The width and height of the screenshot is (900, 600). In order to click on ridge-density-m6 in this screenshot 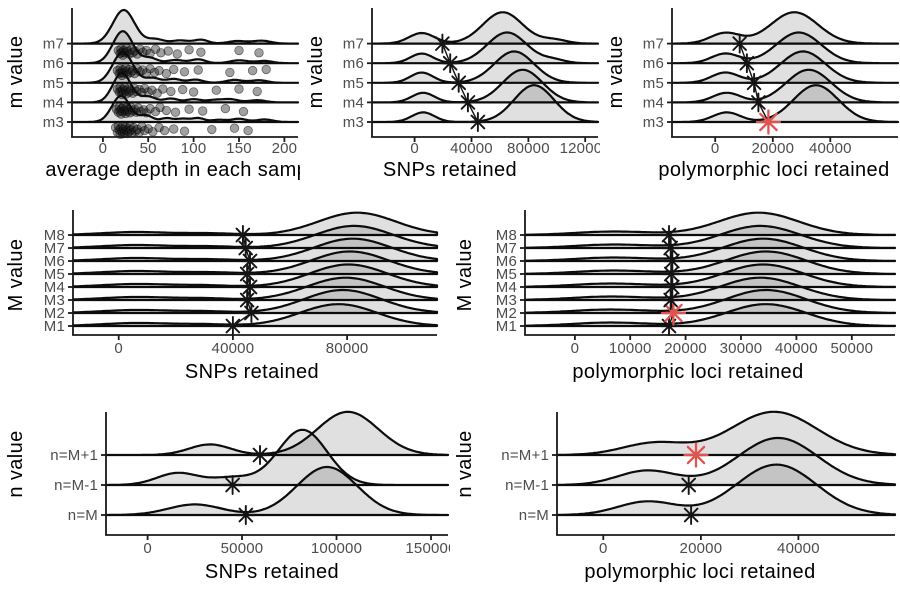, I will do `click(485, 48)`.